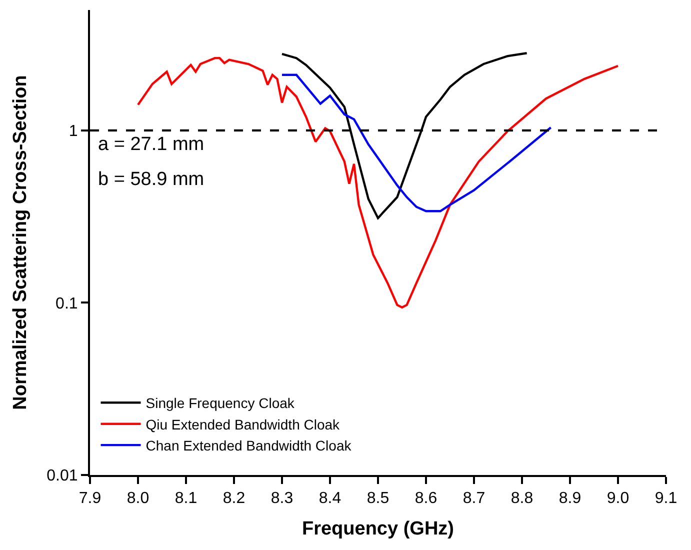  What do you see at coordinates (378, 529) in the screenshot?
I see `x-axis-title: Frequency (GHz)` at bounding box center [378, 529].